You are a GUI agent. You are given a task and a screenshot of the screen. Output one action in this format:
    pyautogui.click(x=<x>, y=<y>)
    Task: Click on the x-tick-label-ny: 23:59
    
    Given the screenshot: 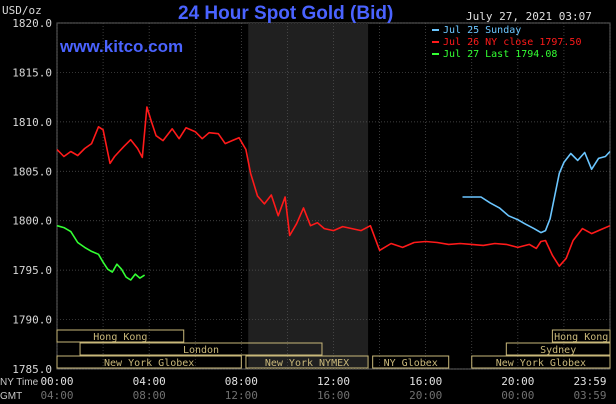 What is the action you would take?
    pyautogui.click(x=589, y=381)
    